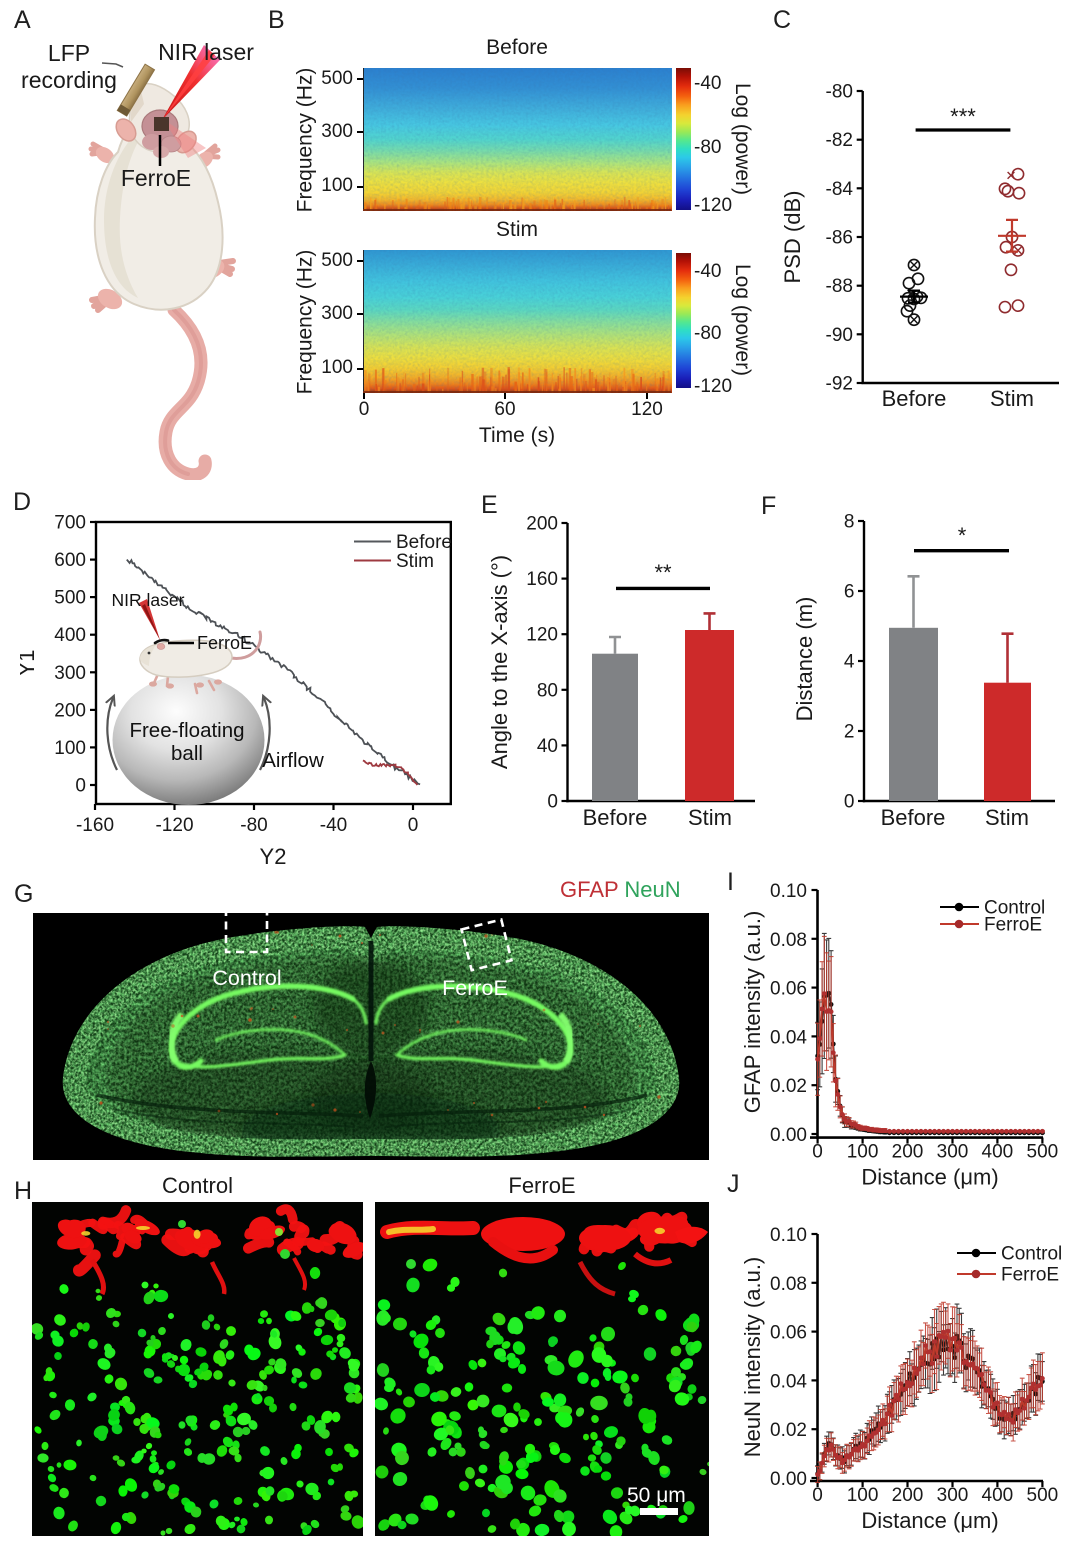 The width and height of the screenshot is (1080, 1551). I want to click on svg-text: Y1, so click(29, 663).